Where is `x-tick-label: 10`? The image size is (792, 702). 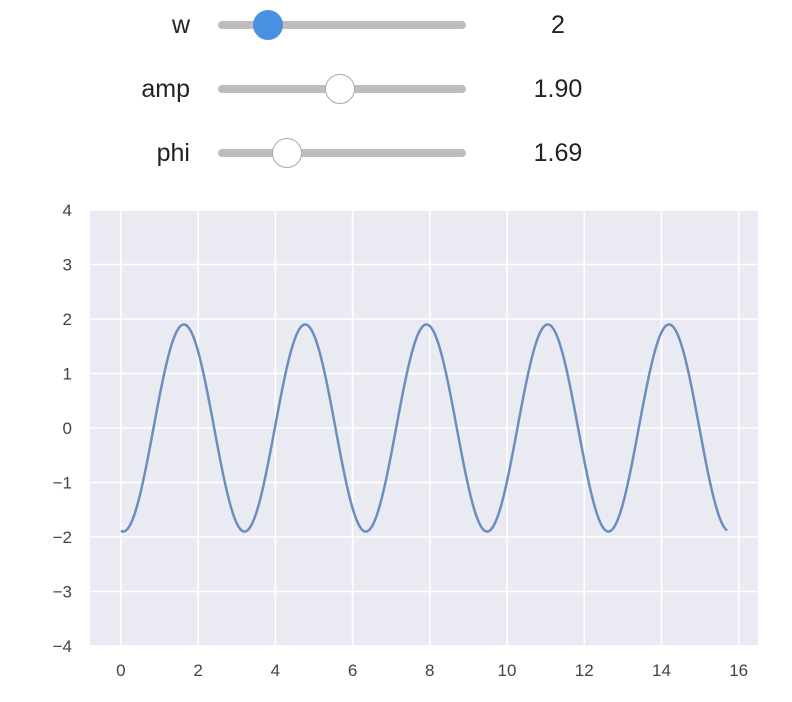 x-tick-label: 10 is located at coordinates (507, 670).